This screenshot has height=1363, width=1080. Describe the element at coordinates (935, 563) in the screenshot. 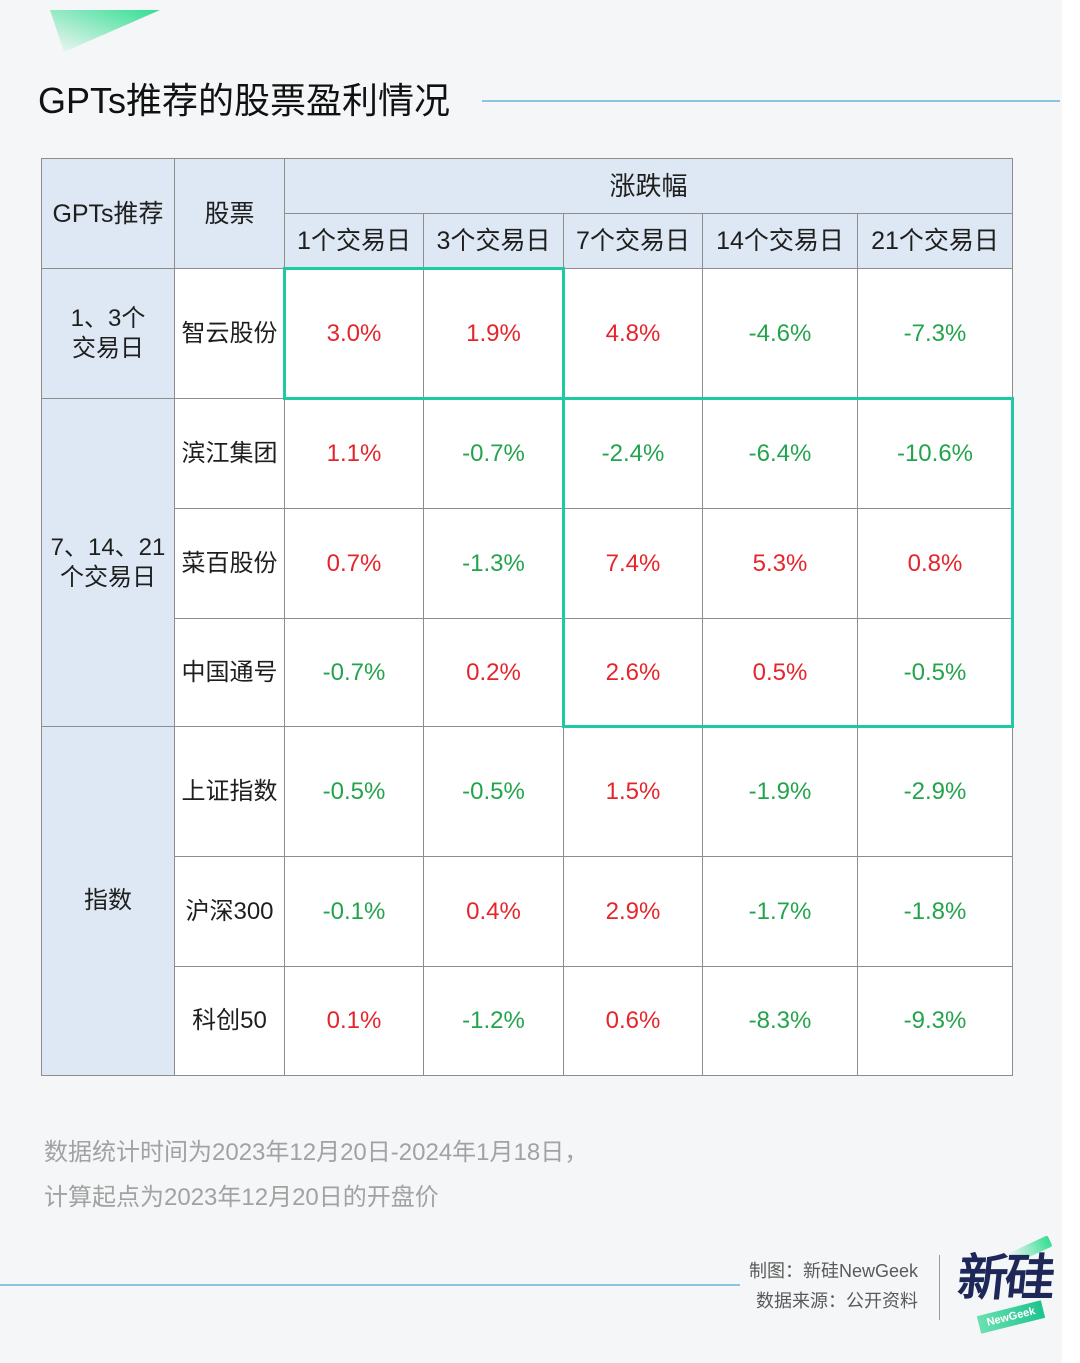

I see `change-value: 0.8%` at that location.